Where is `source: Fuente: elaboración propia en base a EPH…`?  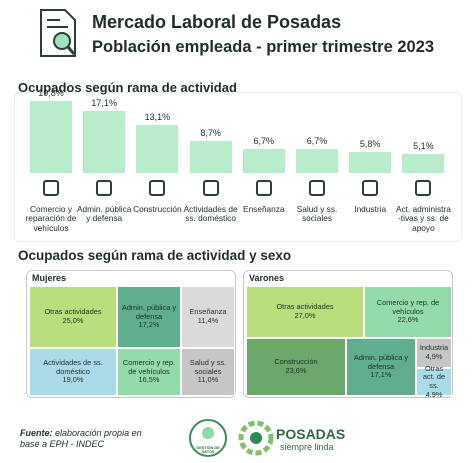
source: Fuente: elaboración propia en base a EPH… is located at coordinates (85, 439).